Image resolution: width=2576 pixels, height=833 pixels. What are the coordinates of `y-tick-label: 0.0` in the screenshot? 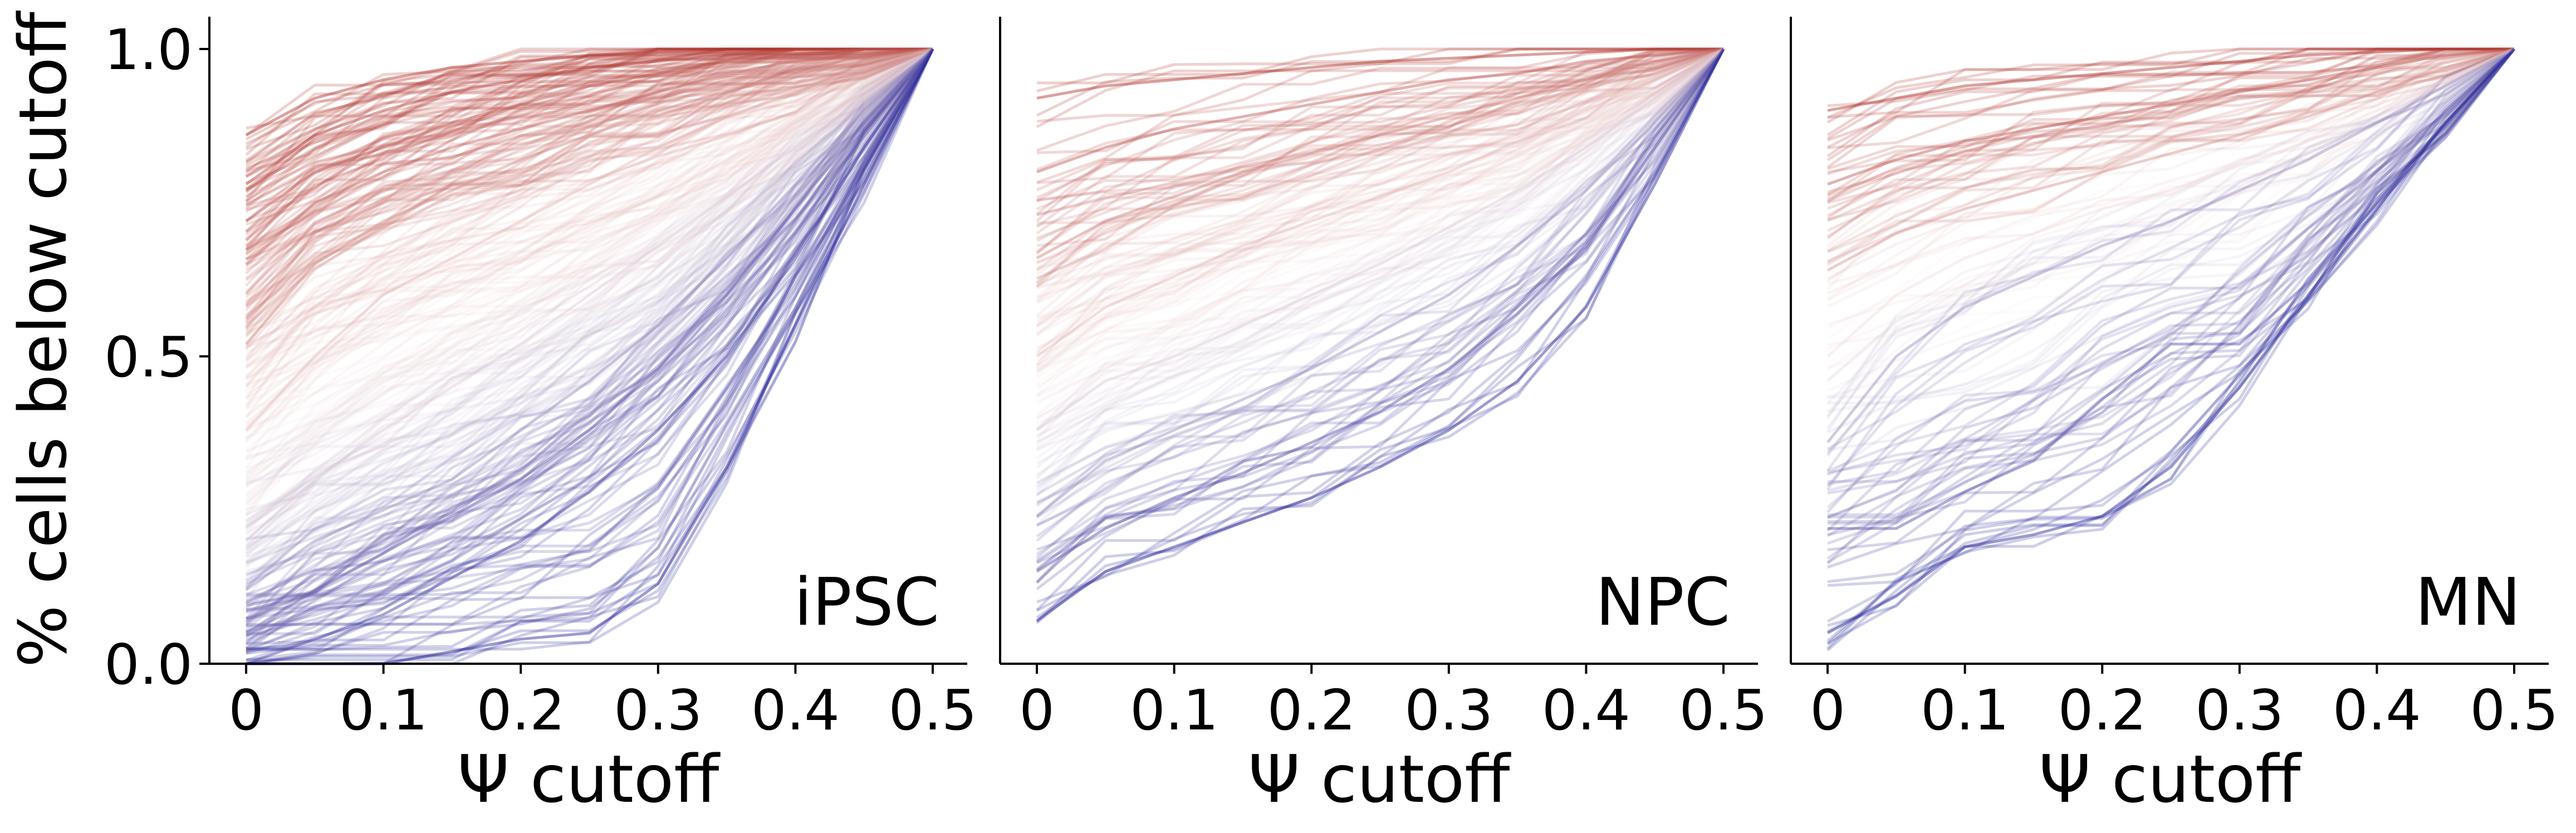 It's located at (148, 664).